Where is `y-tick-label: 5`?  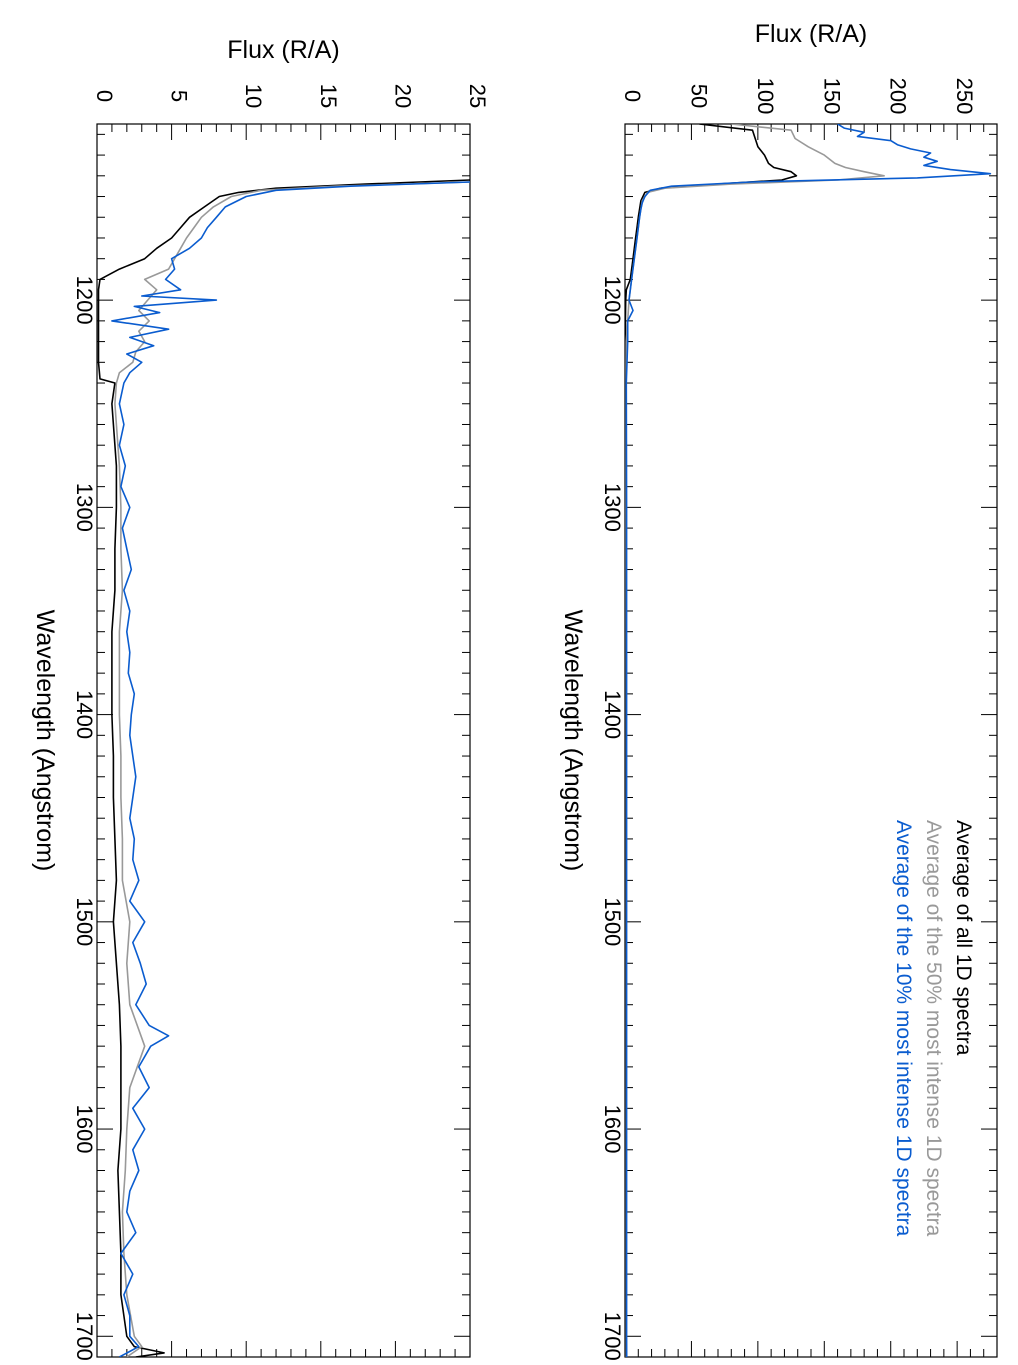
y-tick-label: 5 is located at coordinates (179, 96).